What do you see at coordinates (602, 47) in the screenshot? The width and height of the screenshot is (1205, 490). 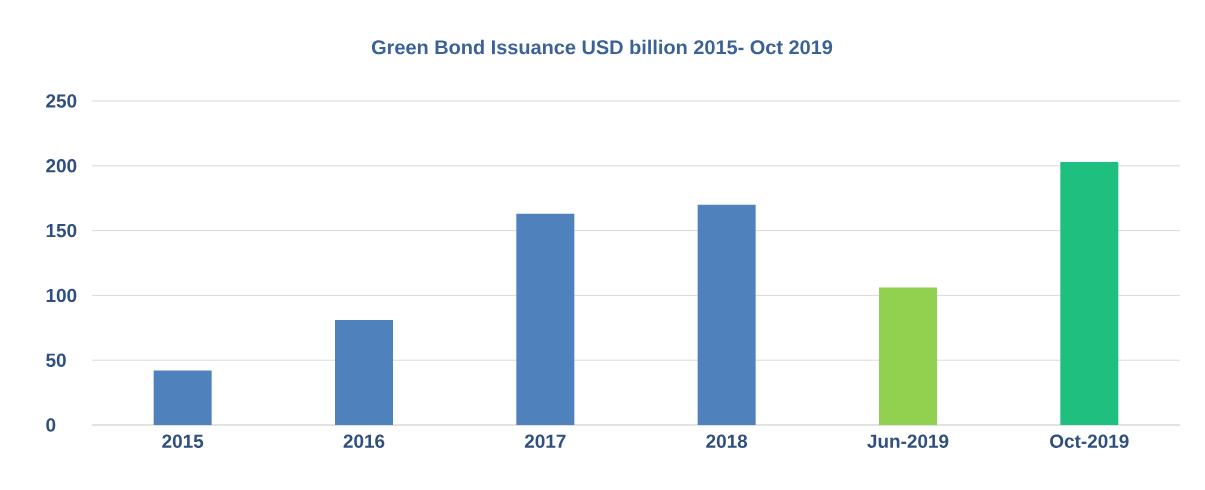 I see `chart-title: Green Bond Issuance USD billion 2015- Oct 2019` at bounding box center [602, 47].